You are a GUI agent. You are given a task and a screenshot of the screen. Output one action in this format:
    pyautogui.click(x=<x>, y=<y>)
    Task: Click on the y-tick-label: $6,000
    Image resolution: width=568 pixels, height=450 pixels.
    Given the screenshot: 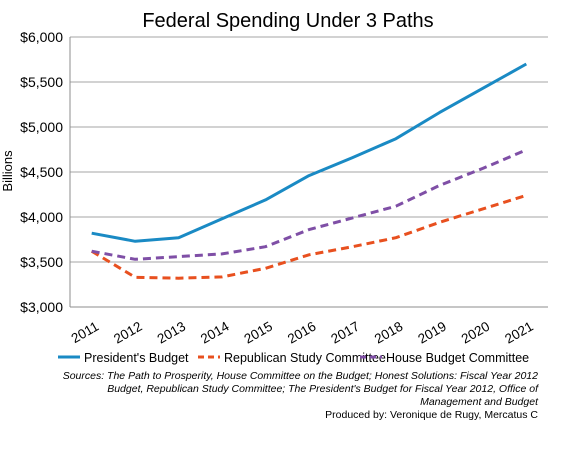 What is the action you would take?
    pyautogui.click(x=41, y=37)
    